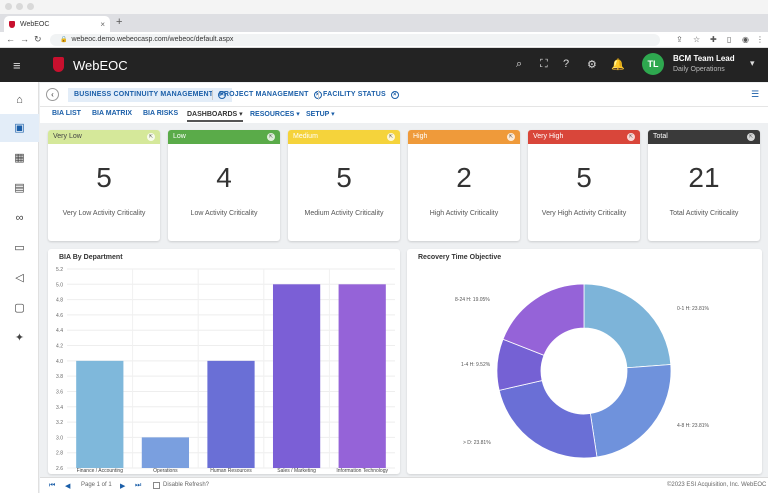 Image resolution: width=768 pixels, height=493 pixels. Describe the element at coordinates (64, 40) in the screenshot. I see `lock-icon: 🔒` at that location.